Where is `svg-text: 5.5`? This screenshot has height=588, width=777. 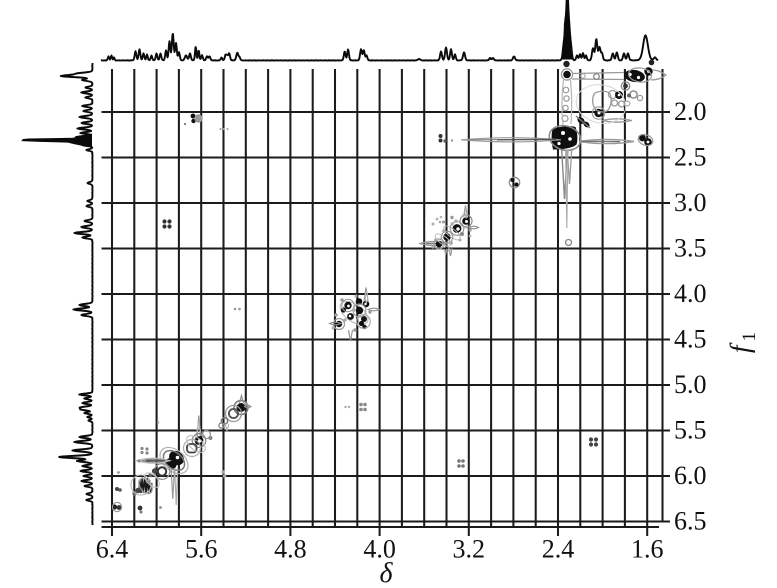 svg-text: 5.5 is located at coordinates (690, 430).